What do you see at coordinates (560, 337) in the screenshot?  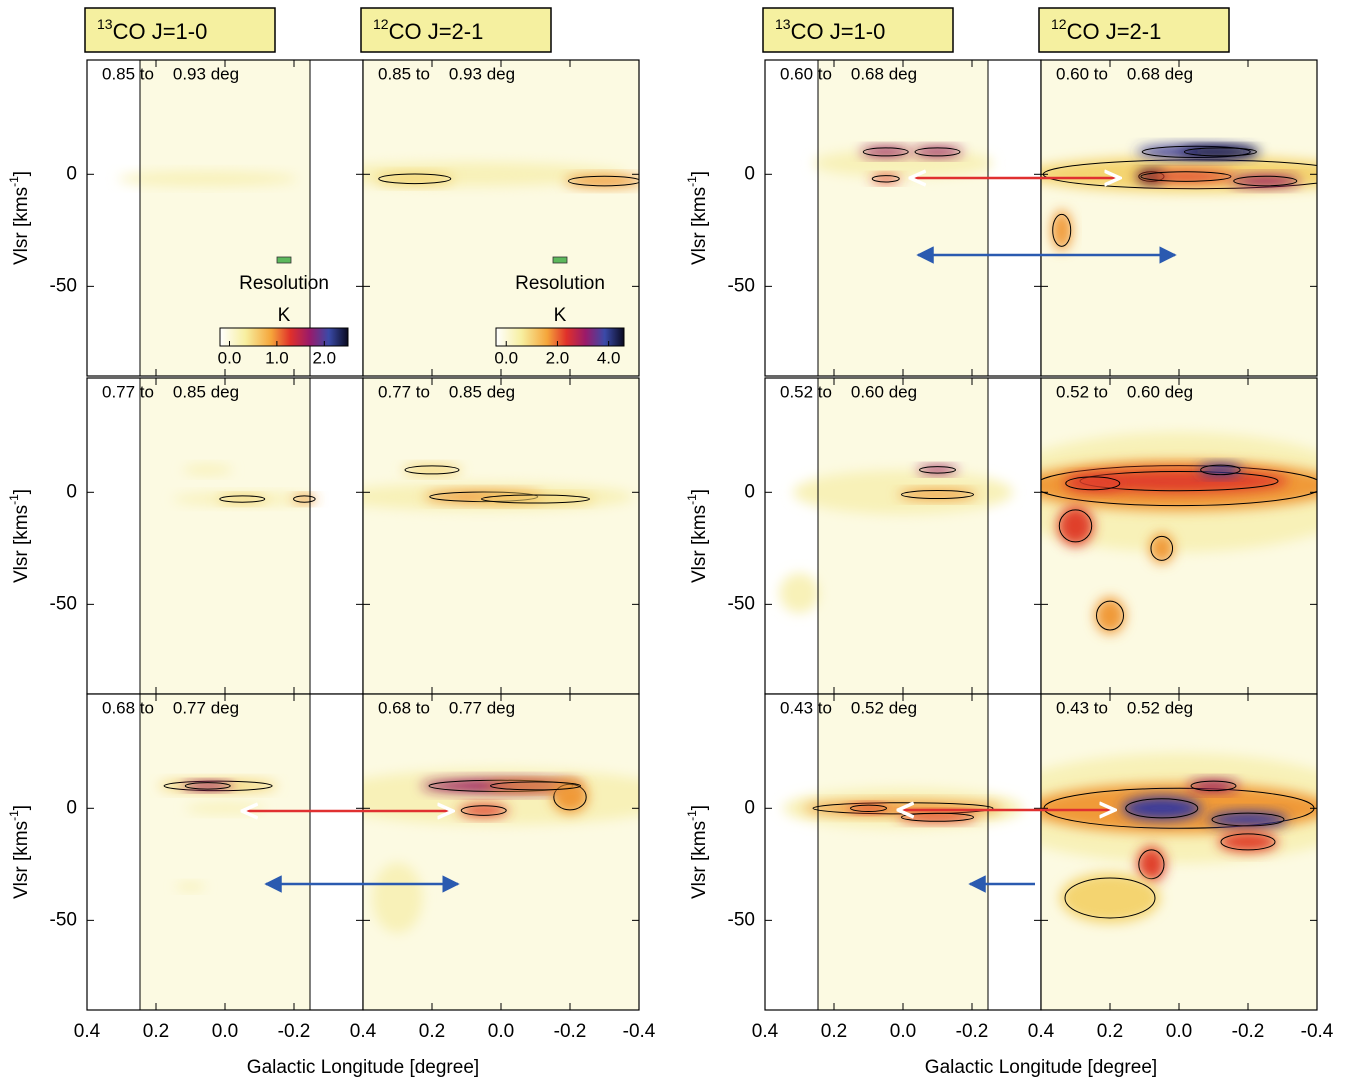 I see `colorbar` at bounding box center [560, 337].